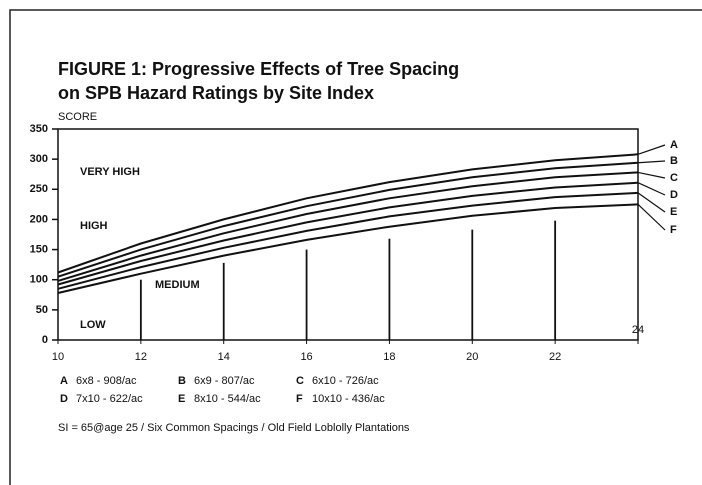 The width and height of the screenshot is (702, 485). I want to click on y-tick-label: 150, so click(39, 249).